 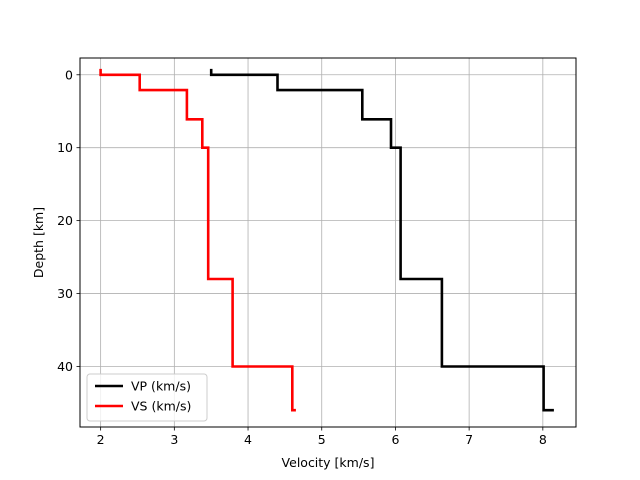 I want to click on x-tick-label: 4, so click(x=248, y=439).